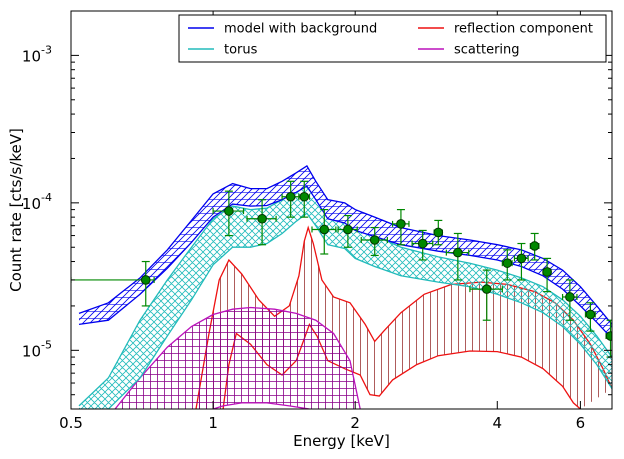 The height and width of the screenshot is (459, 624). What do you see at coordinates (341, 441) in the screenshot?
I see `x-axis-label: Energy [keV]` at bounding box center [341, 441].